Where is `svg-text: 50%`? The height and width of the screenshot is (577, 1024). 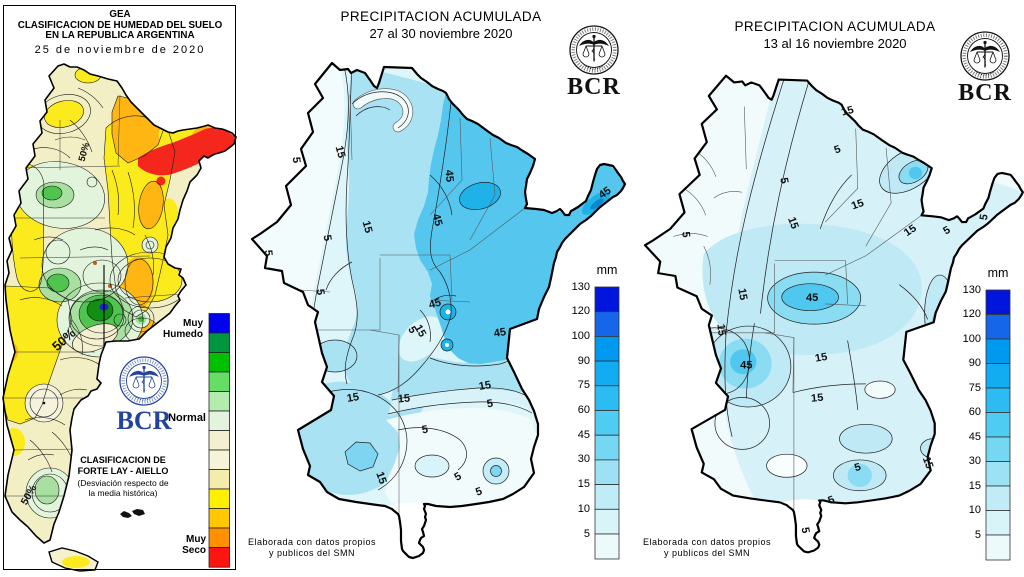 svg-text: 50% is located at coordinates (85, 152).